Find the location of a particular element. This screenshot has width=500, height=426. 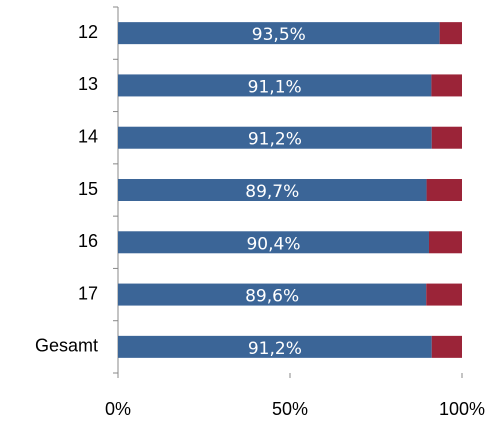

y-tick-label: 15 is located at coordinates (88, 189).